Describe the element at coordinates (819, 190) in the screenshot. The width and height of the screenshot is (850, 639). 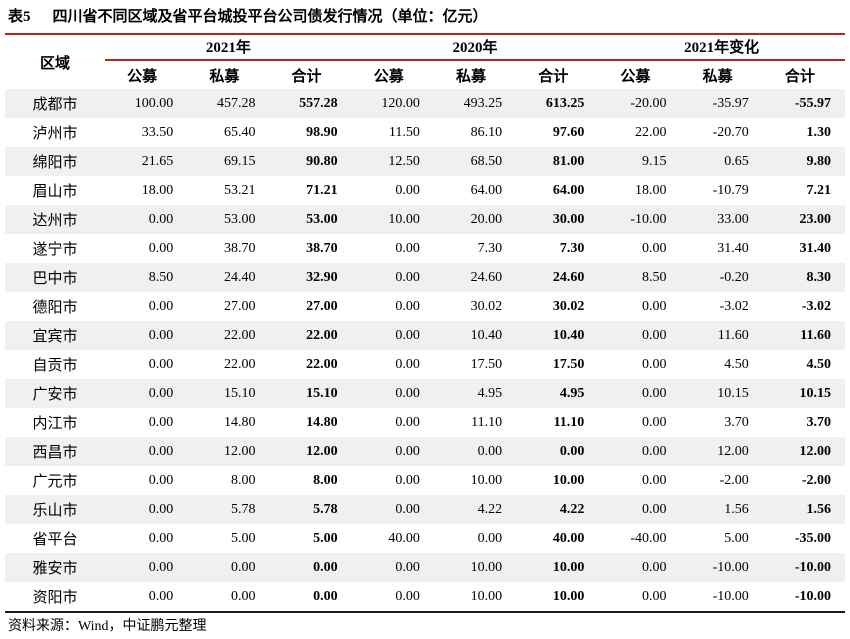
I see `total-value-cell: 7.21` at that location.